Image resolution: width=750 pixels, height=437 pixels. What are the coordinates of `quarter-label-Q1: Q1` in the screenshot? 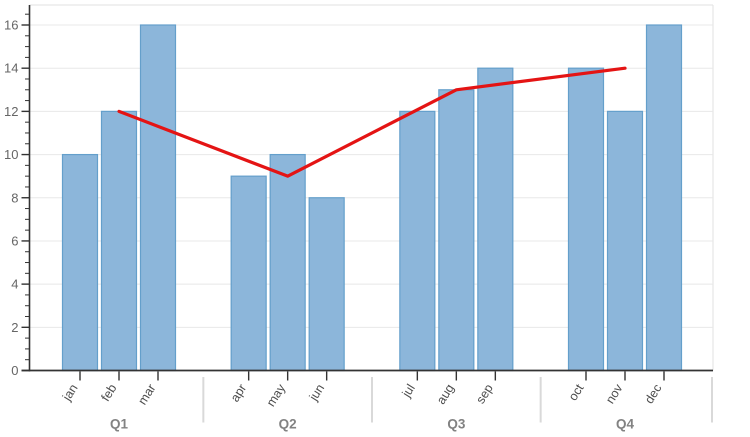 It's located at (119, 424).